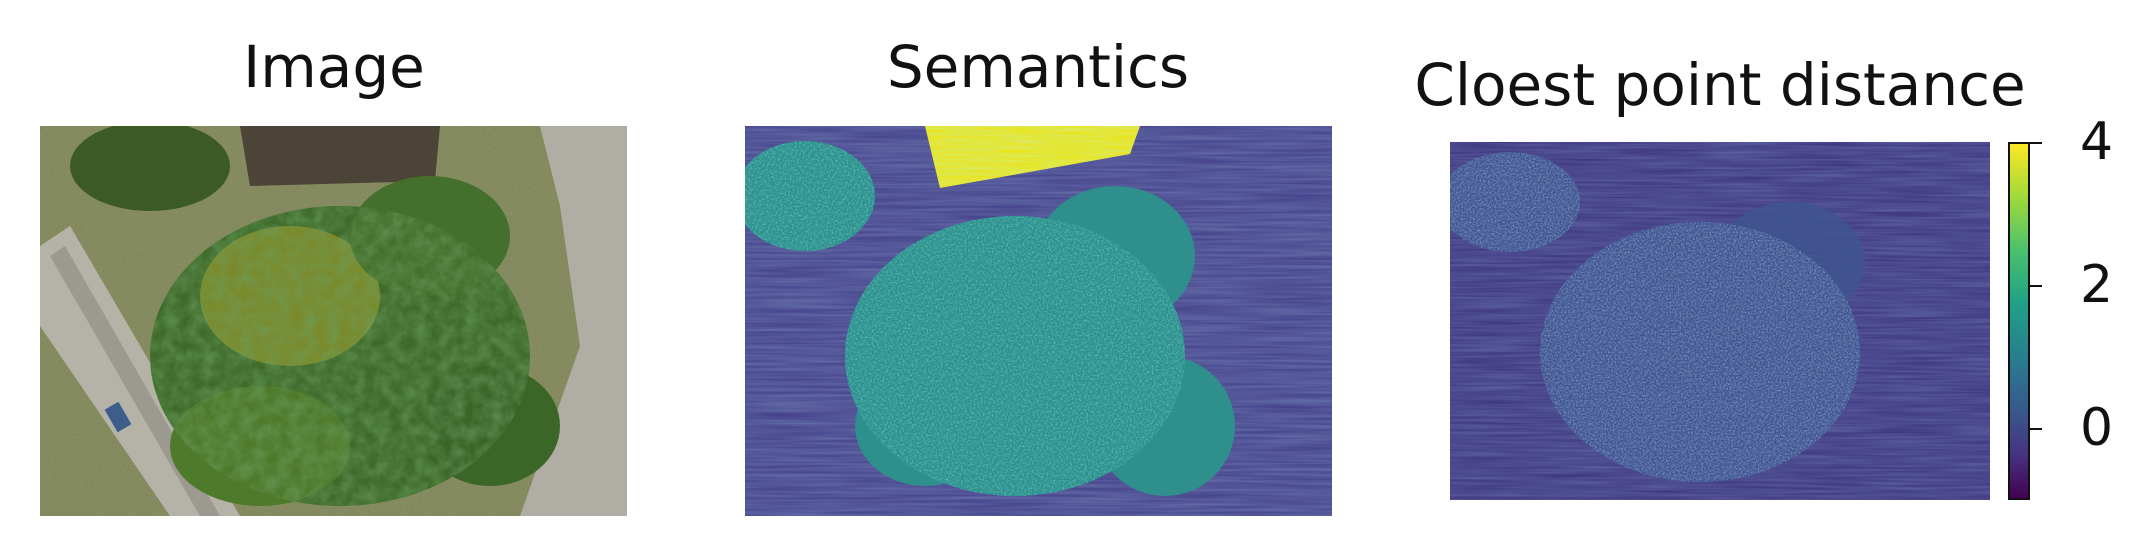 The width and height of the screenshot is (2138, 554). I want to click on colorbar-label-2: 2, so click(2097, 285).